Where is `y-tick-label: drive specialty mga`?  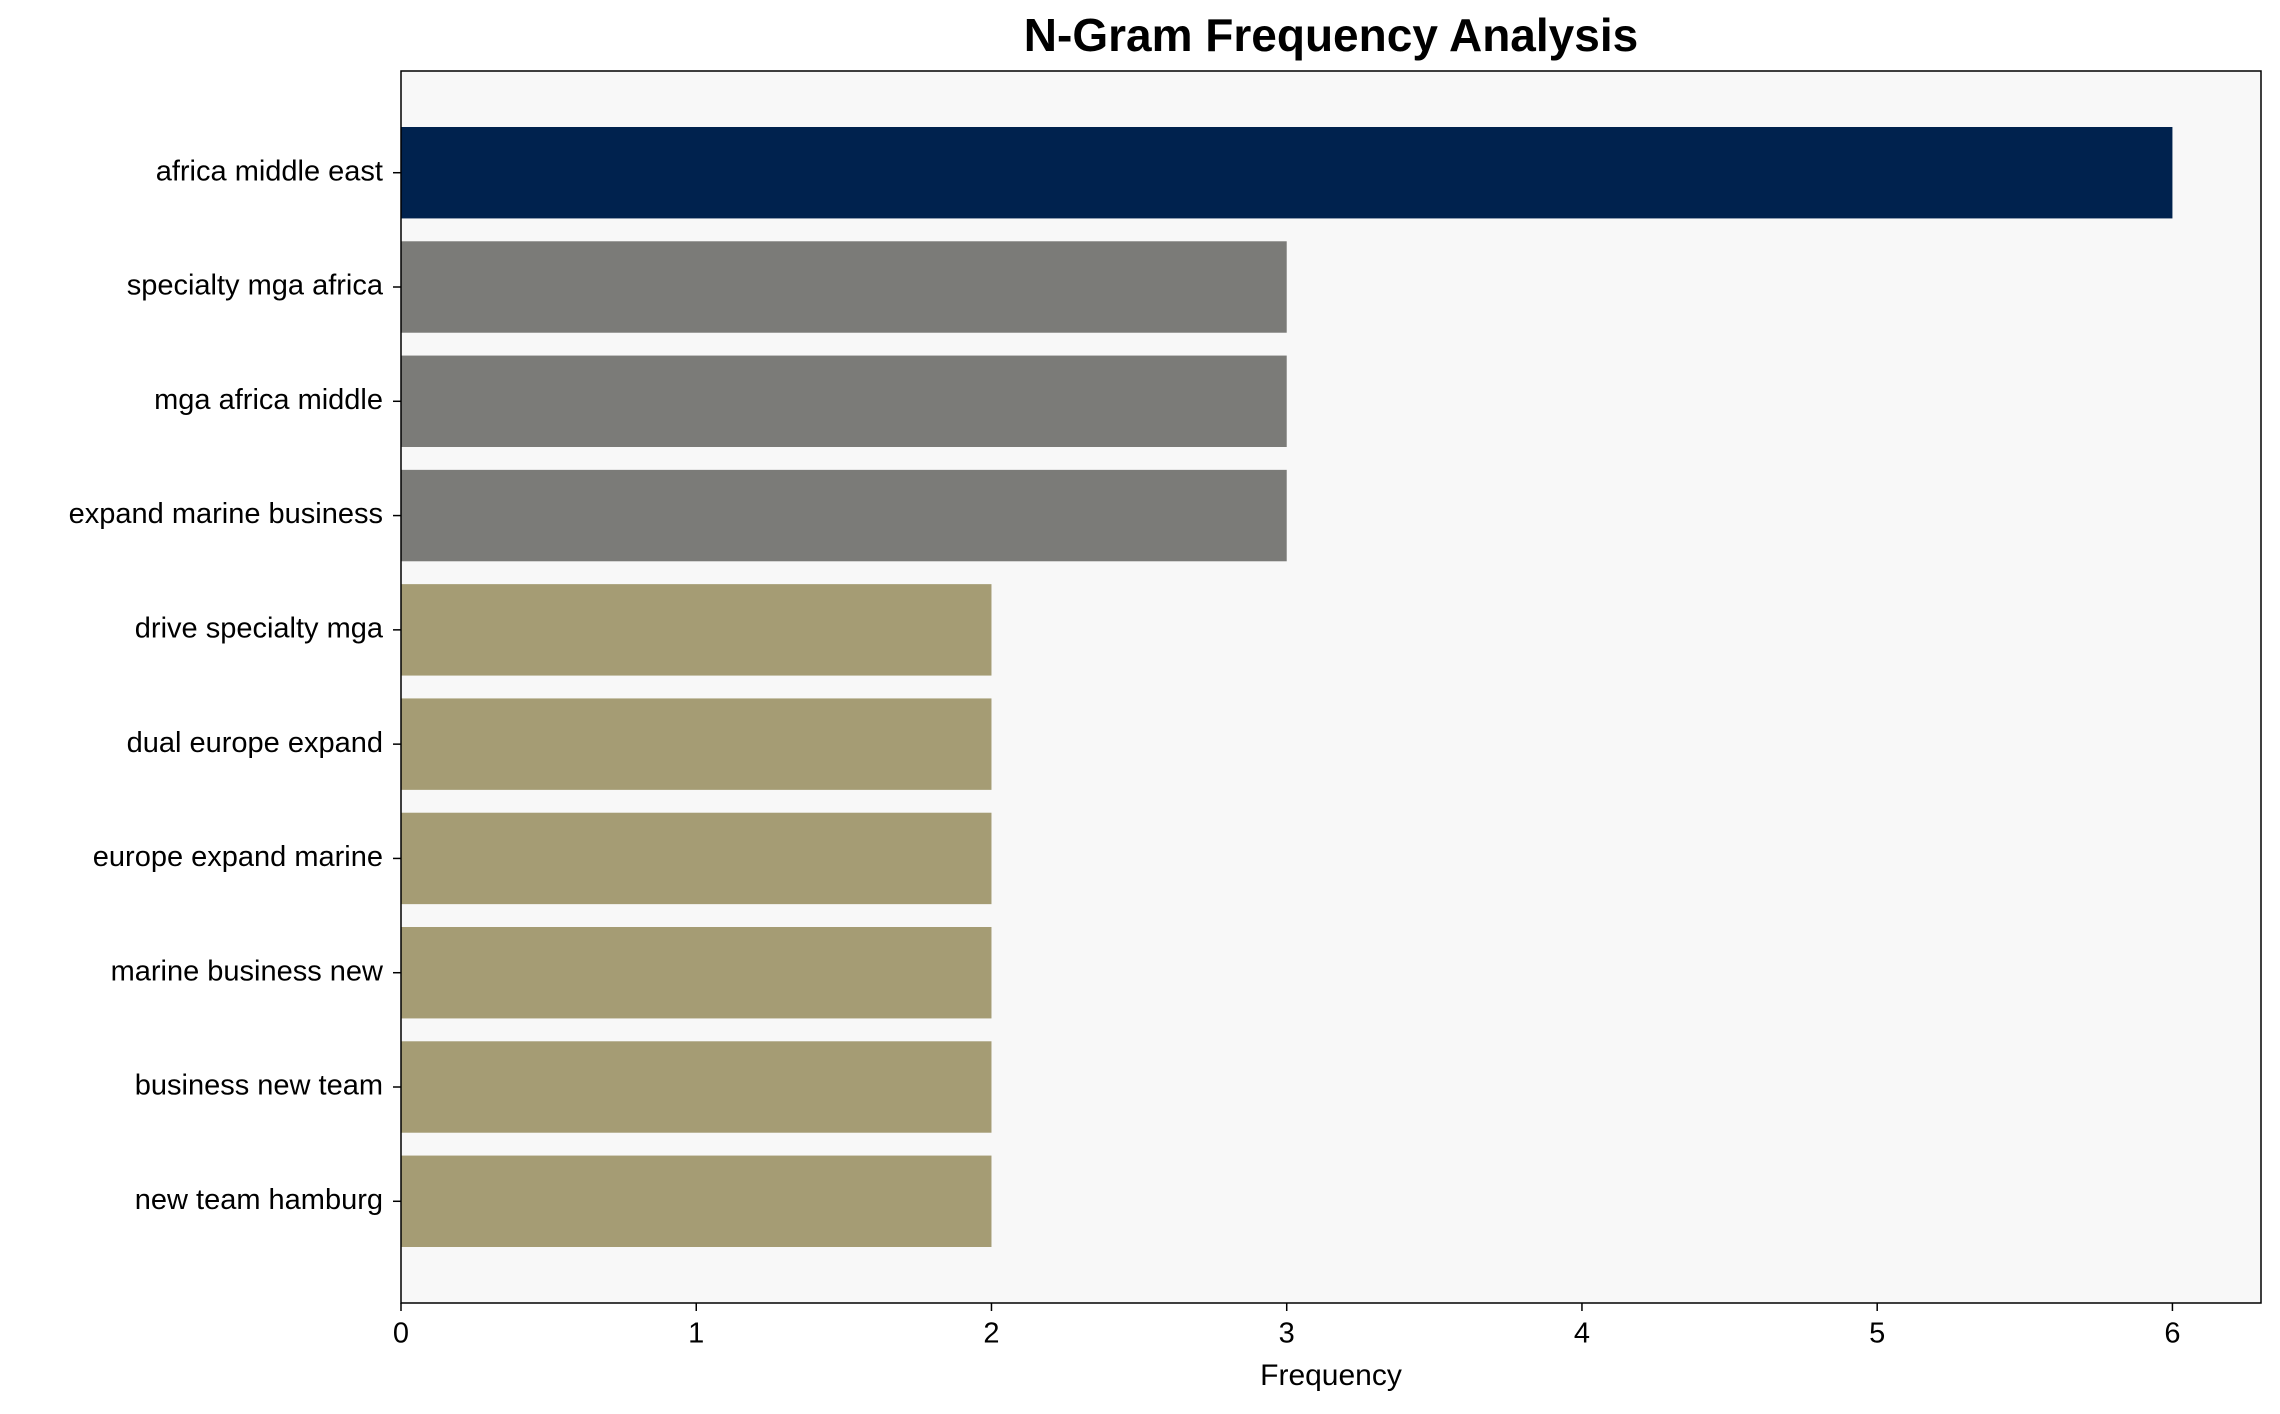 y-tick-label: drive specialty mga is located at coordinates (259, 629).